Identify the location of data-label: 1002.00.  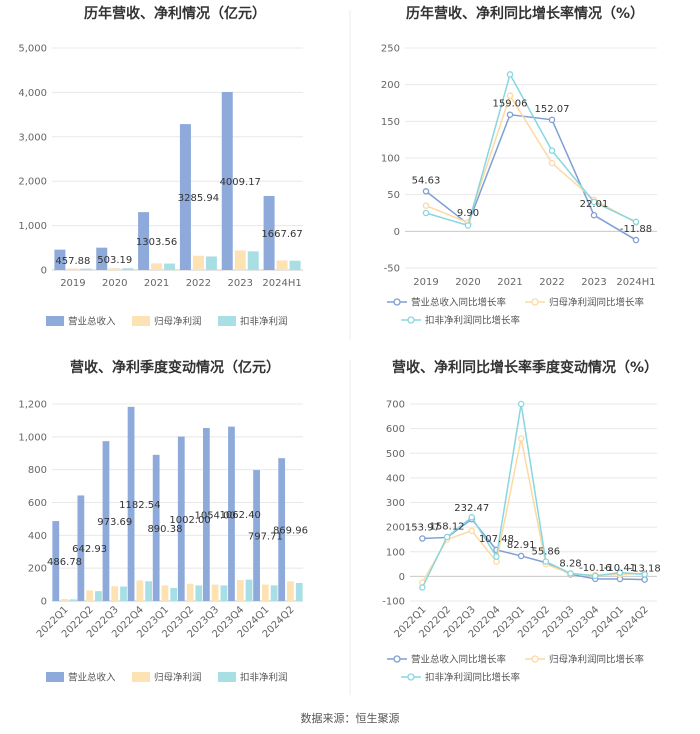
(189, 520).